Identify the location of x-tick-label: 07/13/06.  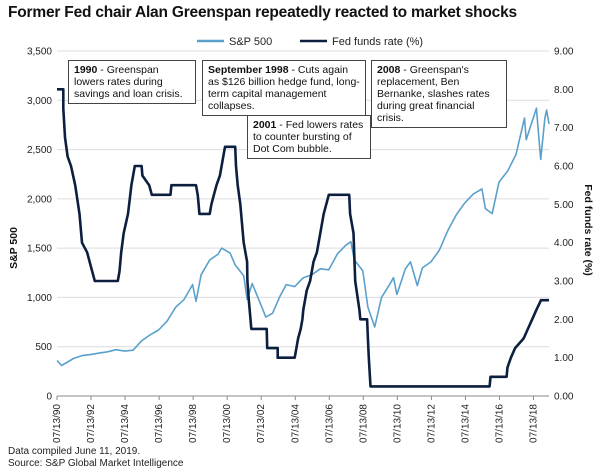
(329, 423).